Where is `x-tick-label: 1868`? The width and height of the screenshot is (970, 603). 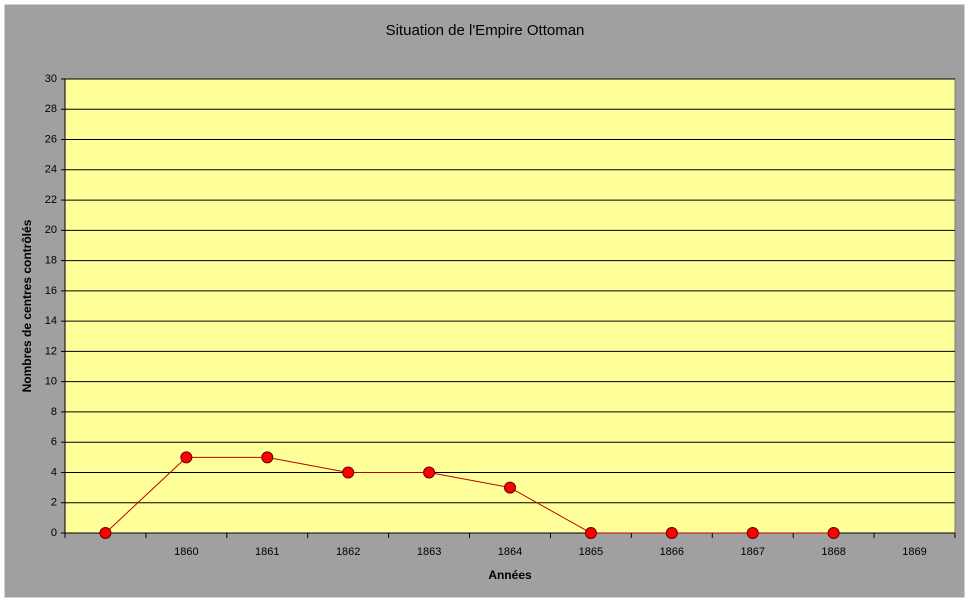 x-tick-label: 1868 is located at coordinates (833, 552).